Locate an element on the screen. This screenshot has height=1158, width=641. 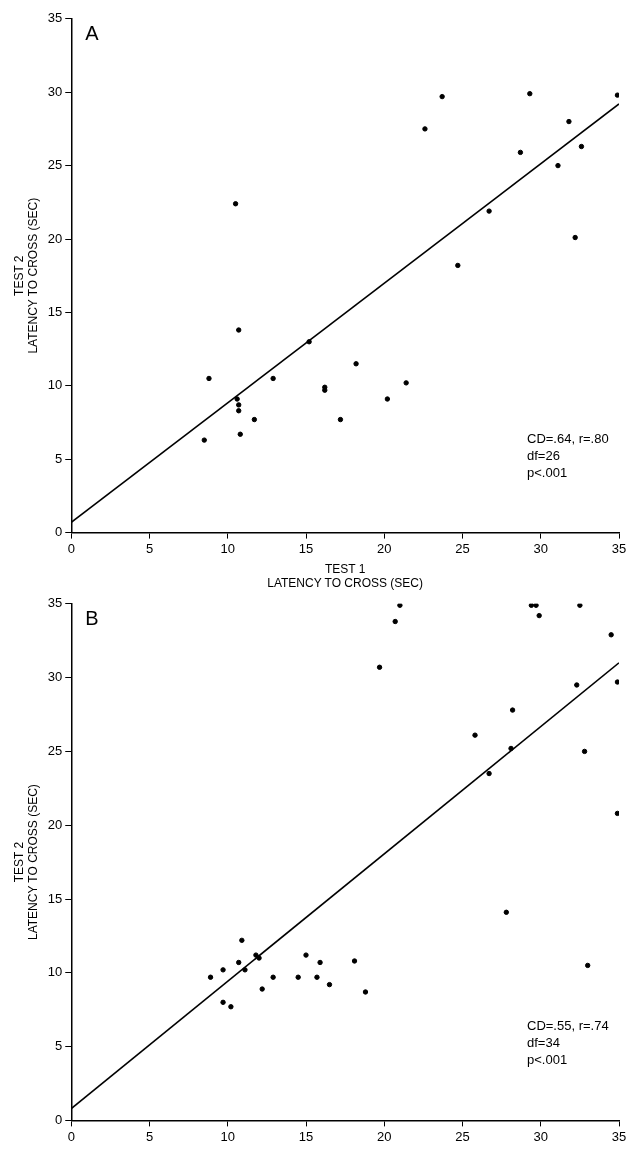
chart-title: B is located at coordinates (92, 618).